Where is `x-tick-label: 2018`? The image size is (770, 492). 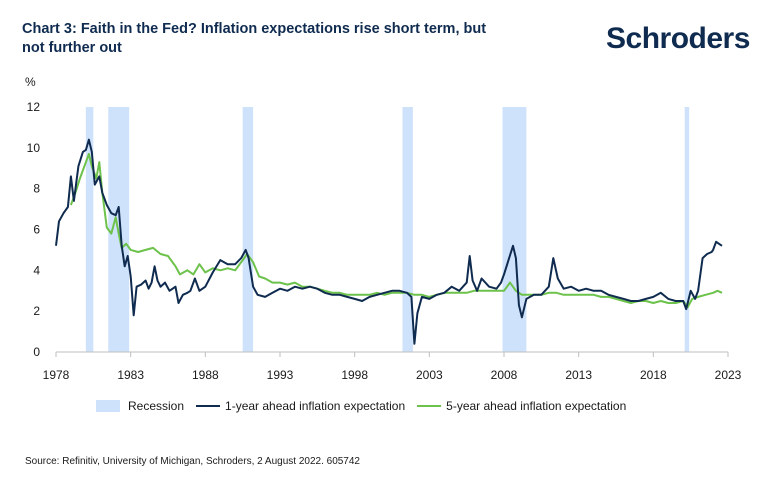 x-tick-label: 2018 is located at coordinates (653, 375).